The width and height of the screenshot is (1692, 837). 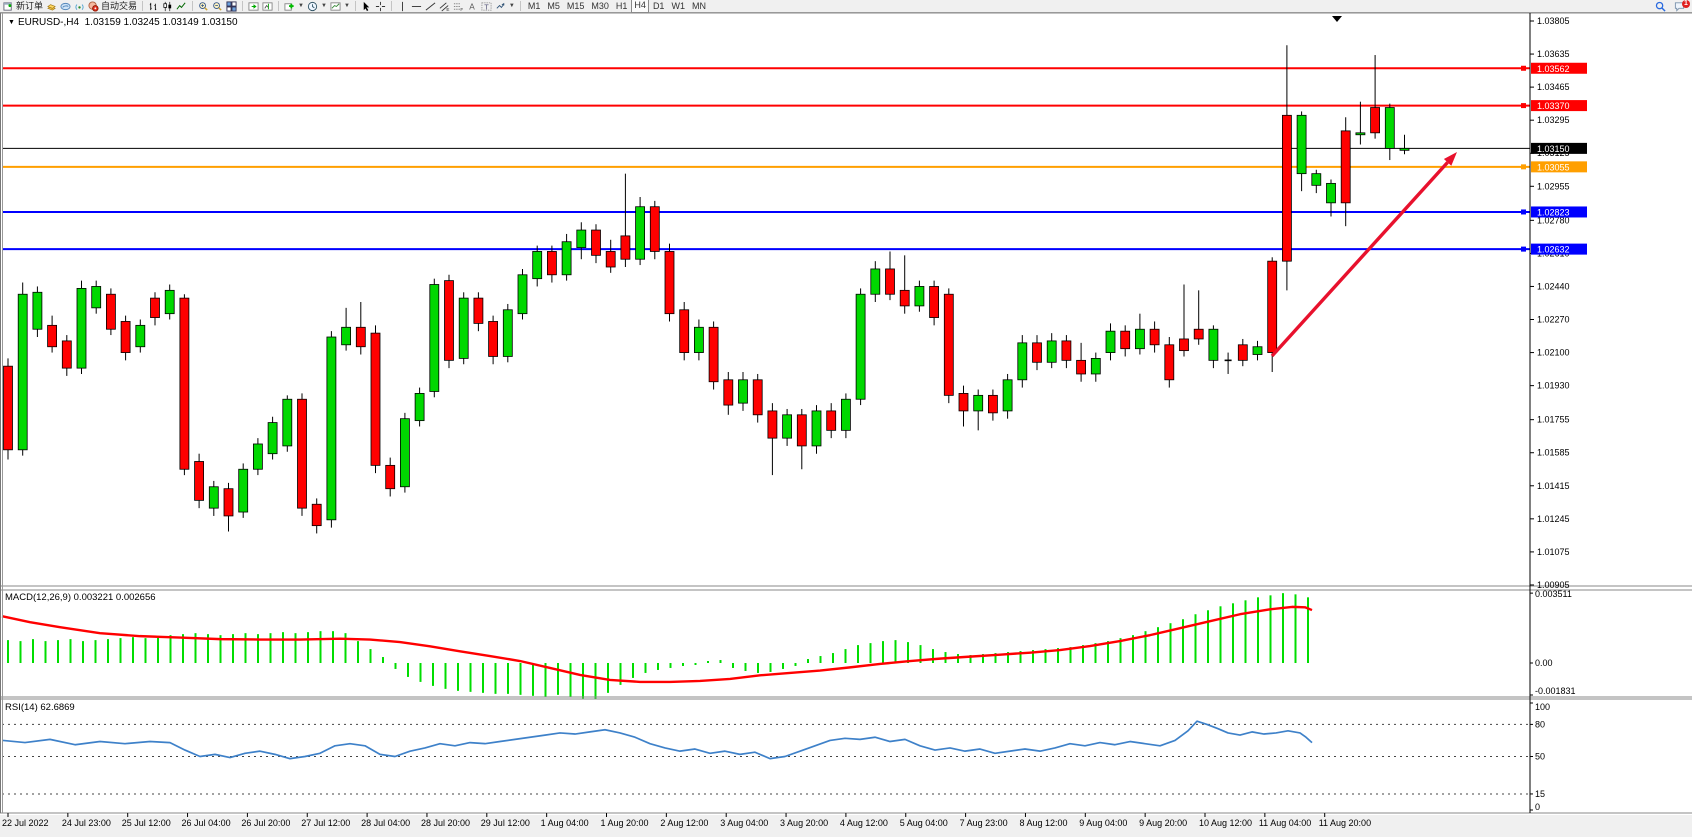 I want to click on autotrade-icon, so click(x=93, y=6).